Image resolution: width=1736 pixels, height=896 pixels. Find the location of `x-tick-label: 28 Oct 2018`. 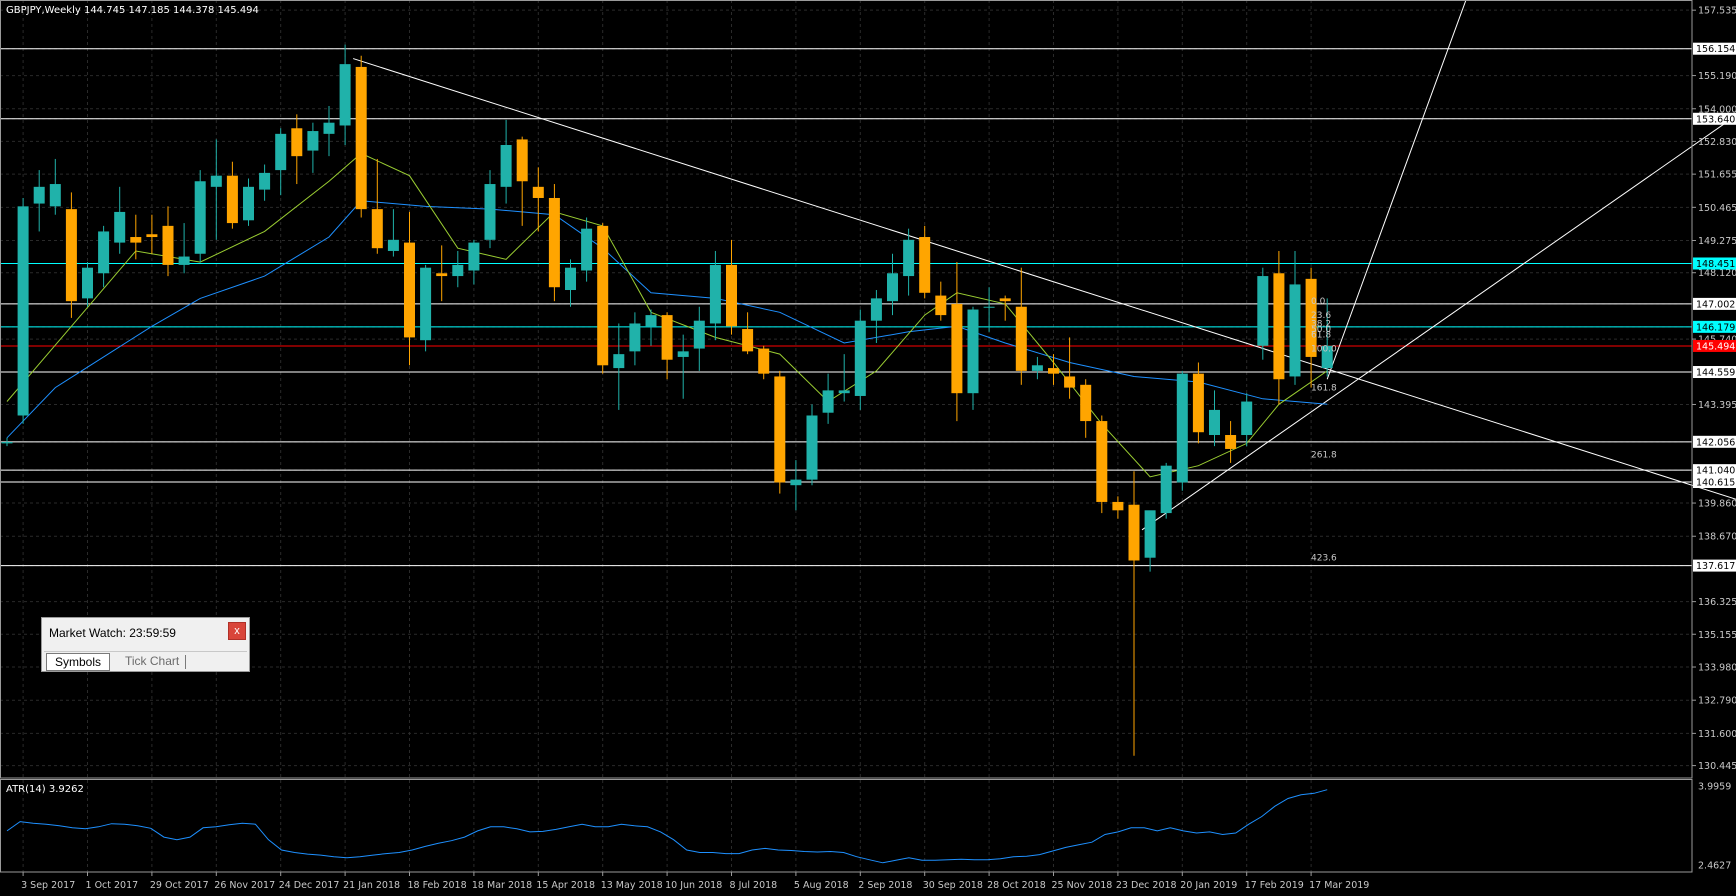

x-tick-label: 28 Oct 2018 is located at coordinates (1016, 885).